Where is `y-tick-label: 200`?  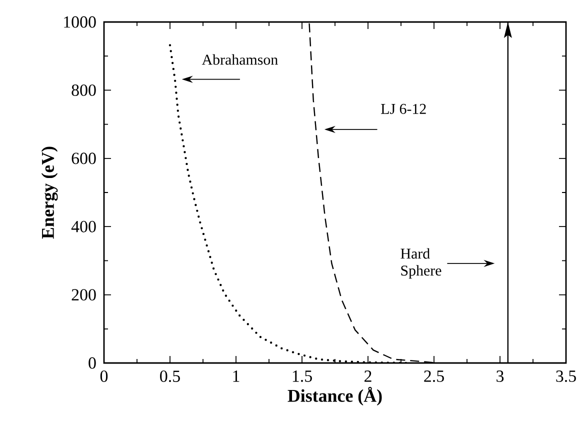 y-tick-label: 200 is located at coordinates (84, 295).